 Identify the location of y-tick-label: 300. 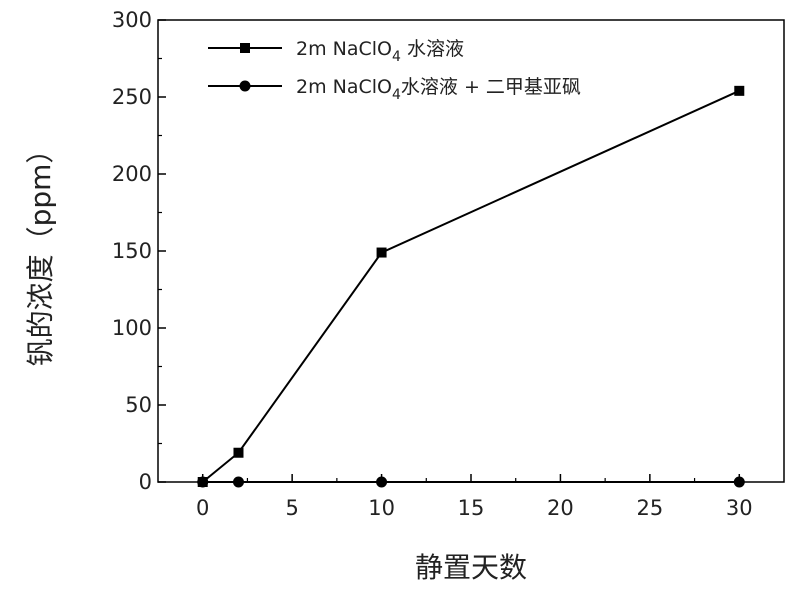
(132, 20).